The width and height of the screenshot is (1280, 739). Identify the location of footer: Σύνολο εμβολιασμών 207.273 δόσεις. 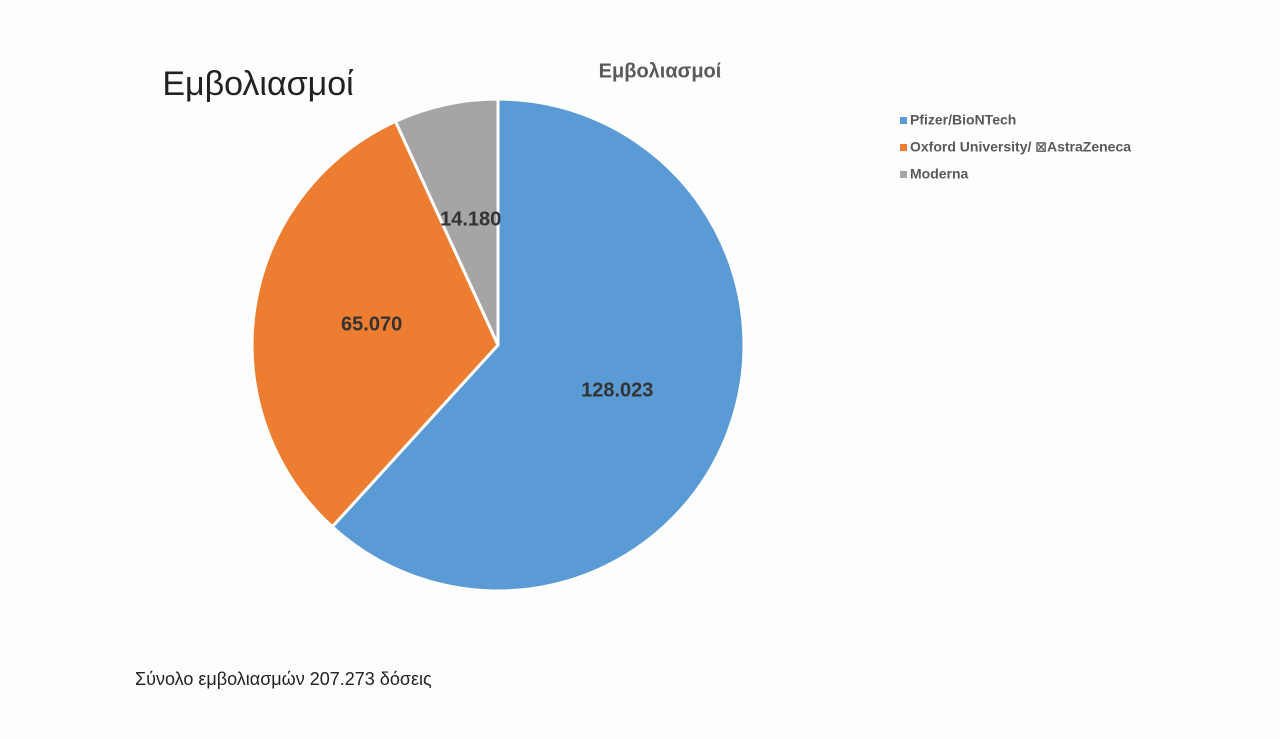
(283, 679).